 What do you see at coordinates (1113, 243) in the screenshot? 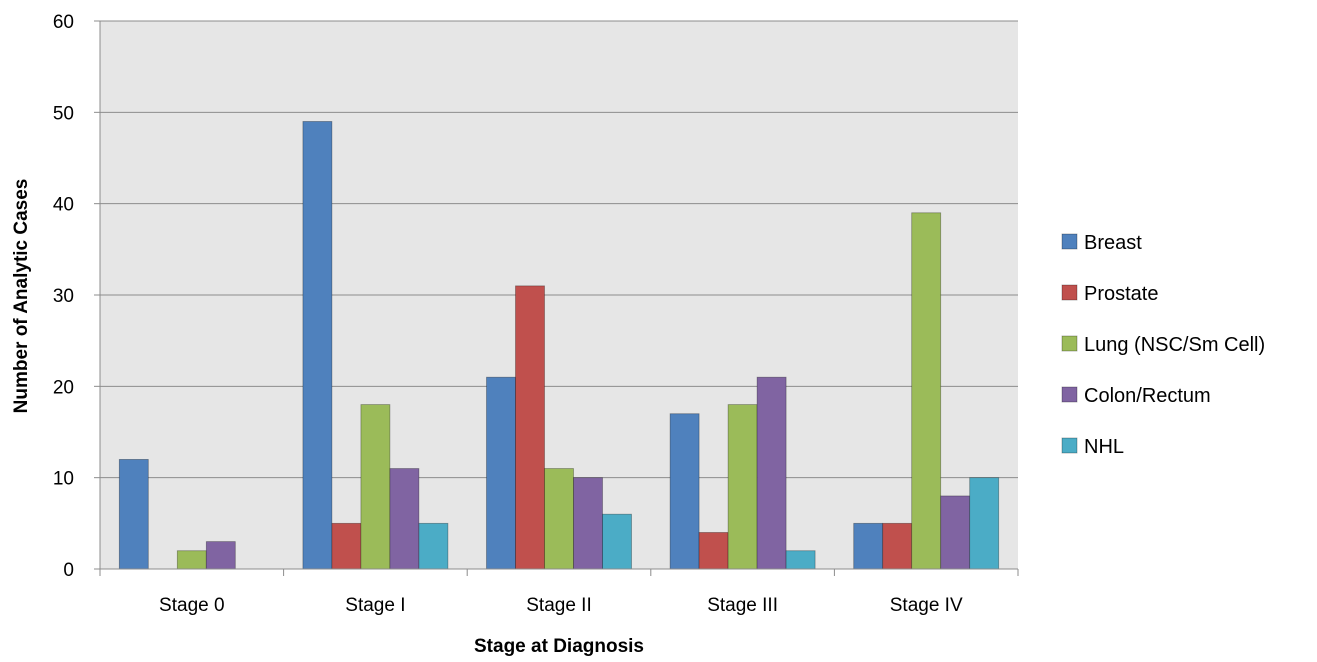
I see `legend-label: Breast` at bounding box center [1113, 243].